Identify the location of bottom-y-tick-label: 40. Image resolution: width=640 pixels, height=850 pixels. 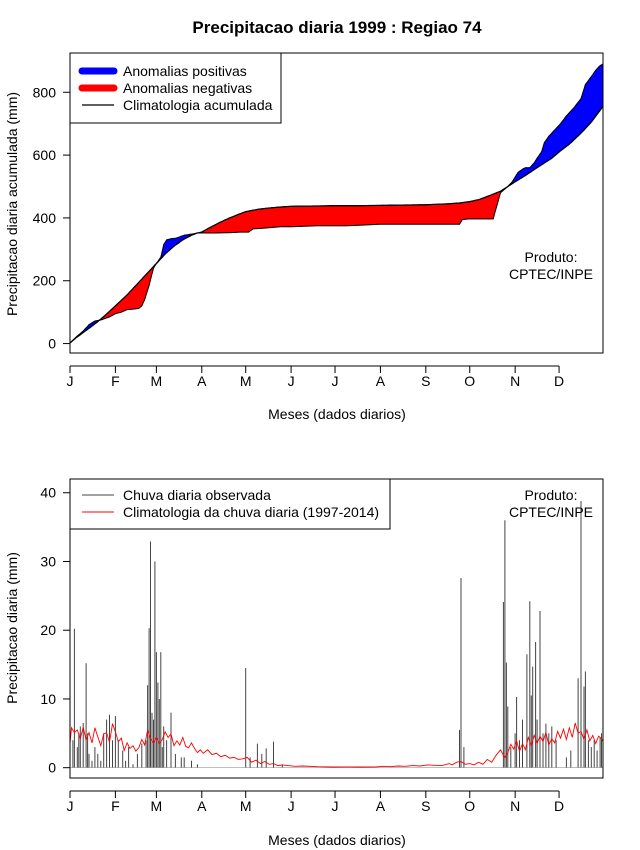
(48, 493).